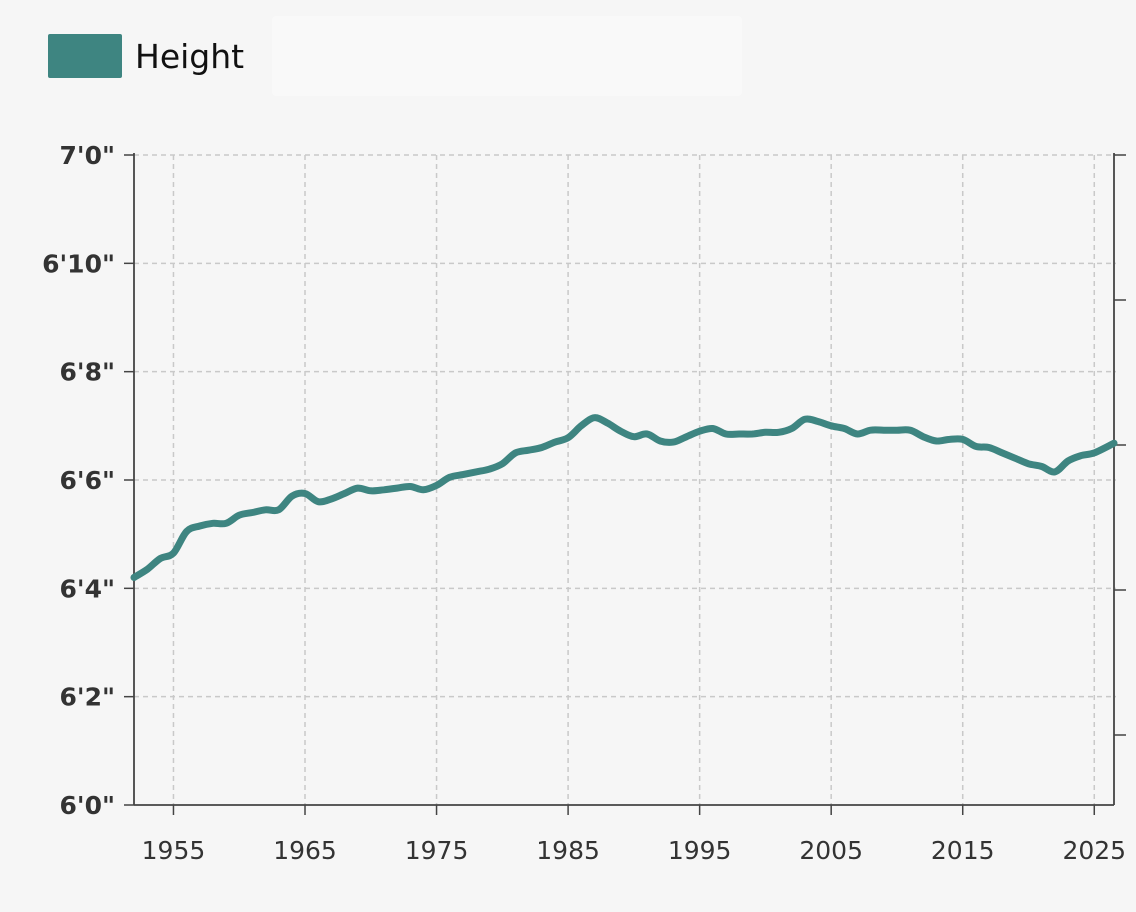  Describe the element at coordinates (305, 850) in the screenshot. I see `x-tick-label: 1965` at that location.